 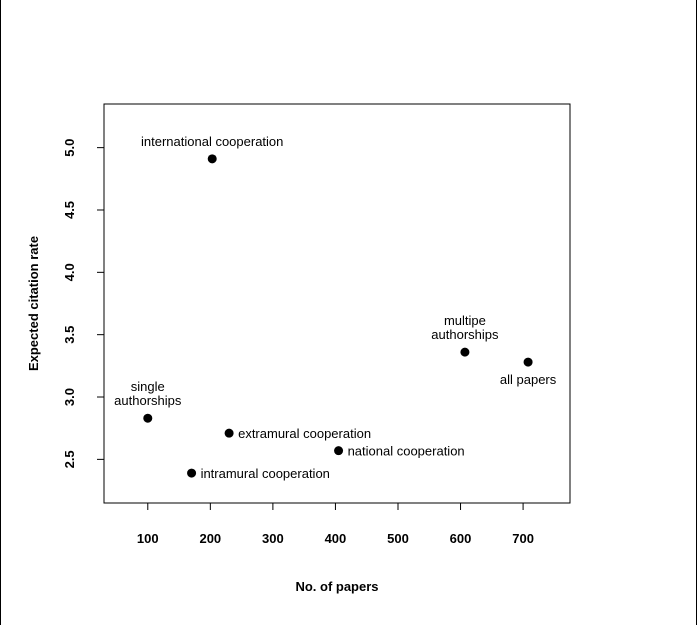 What do you see at coordinates (336, 538) in the screenshot?
I see `x-tick-label: 400` at bounding box center [336, 538].